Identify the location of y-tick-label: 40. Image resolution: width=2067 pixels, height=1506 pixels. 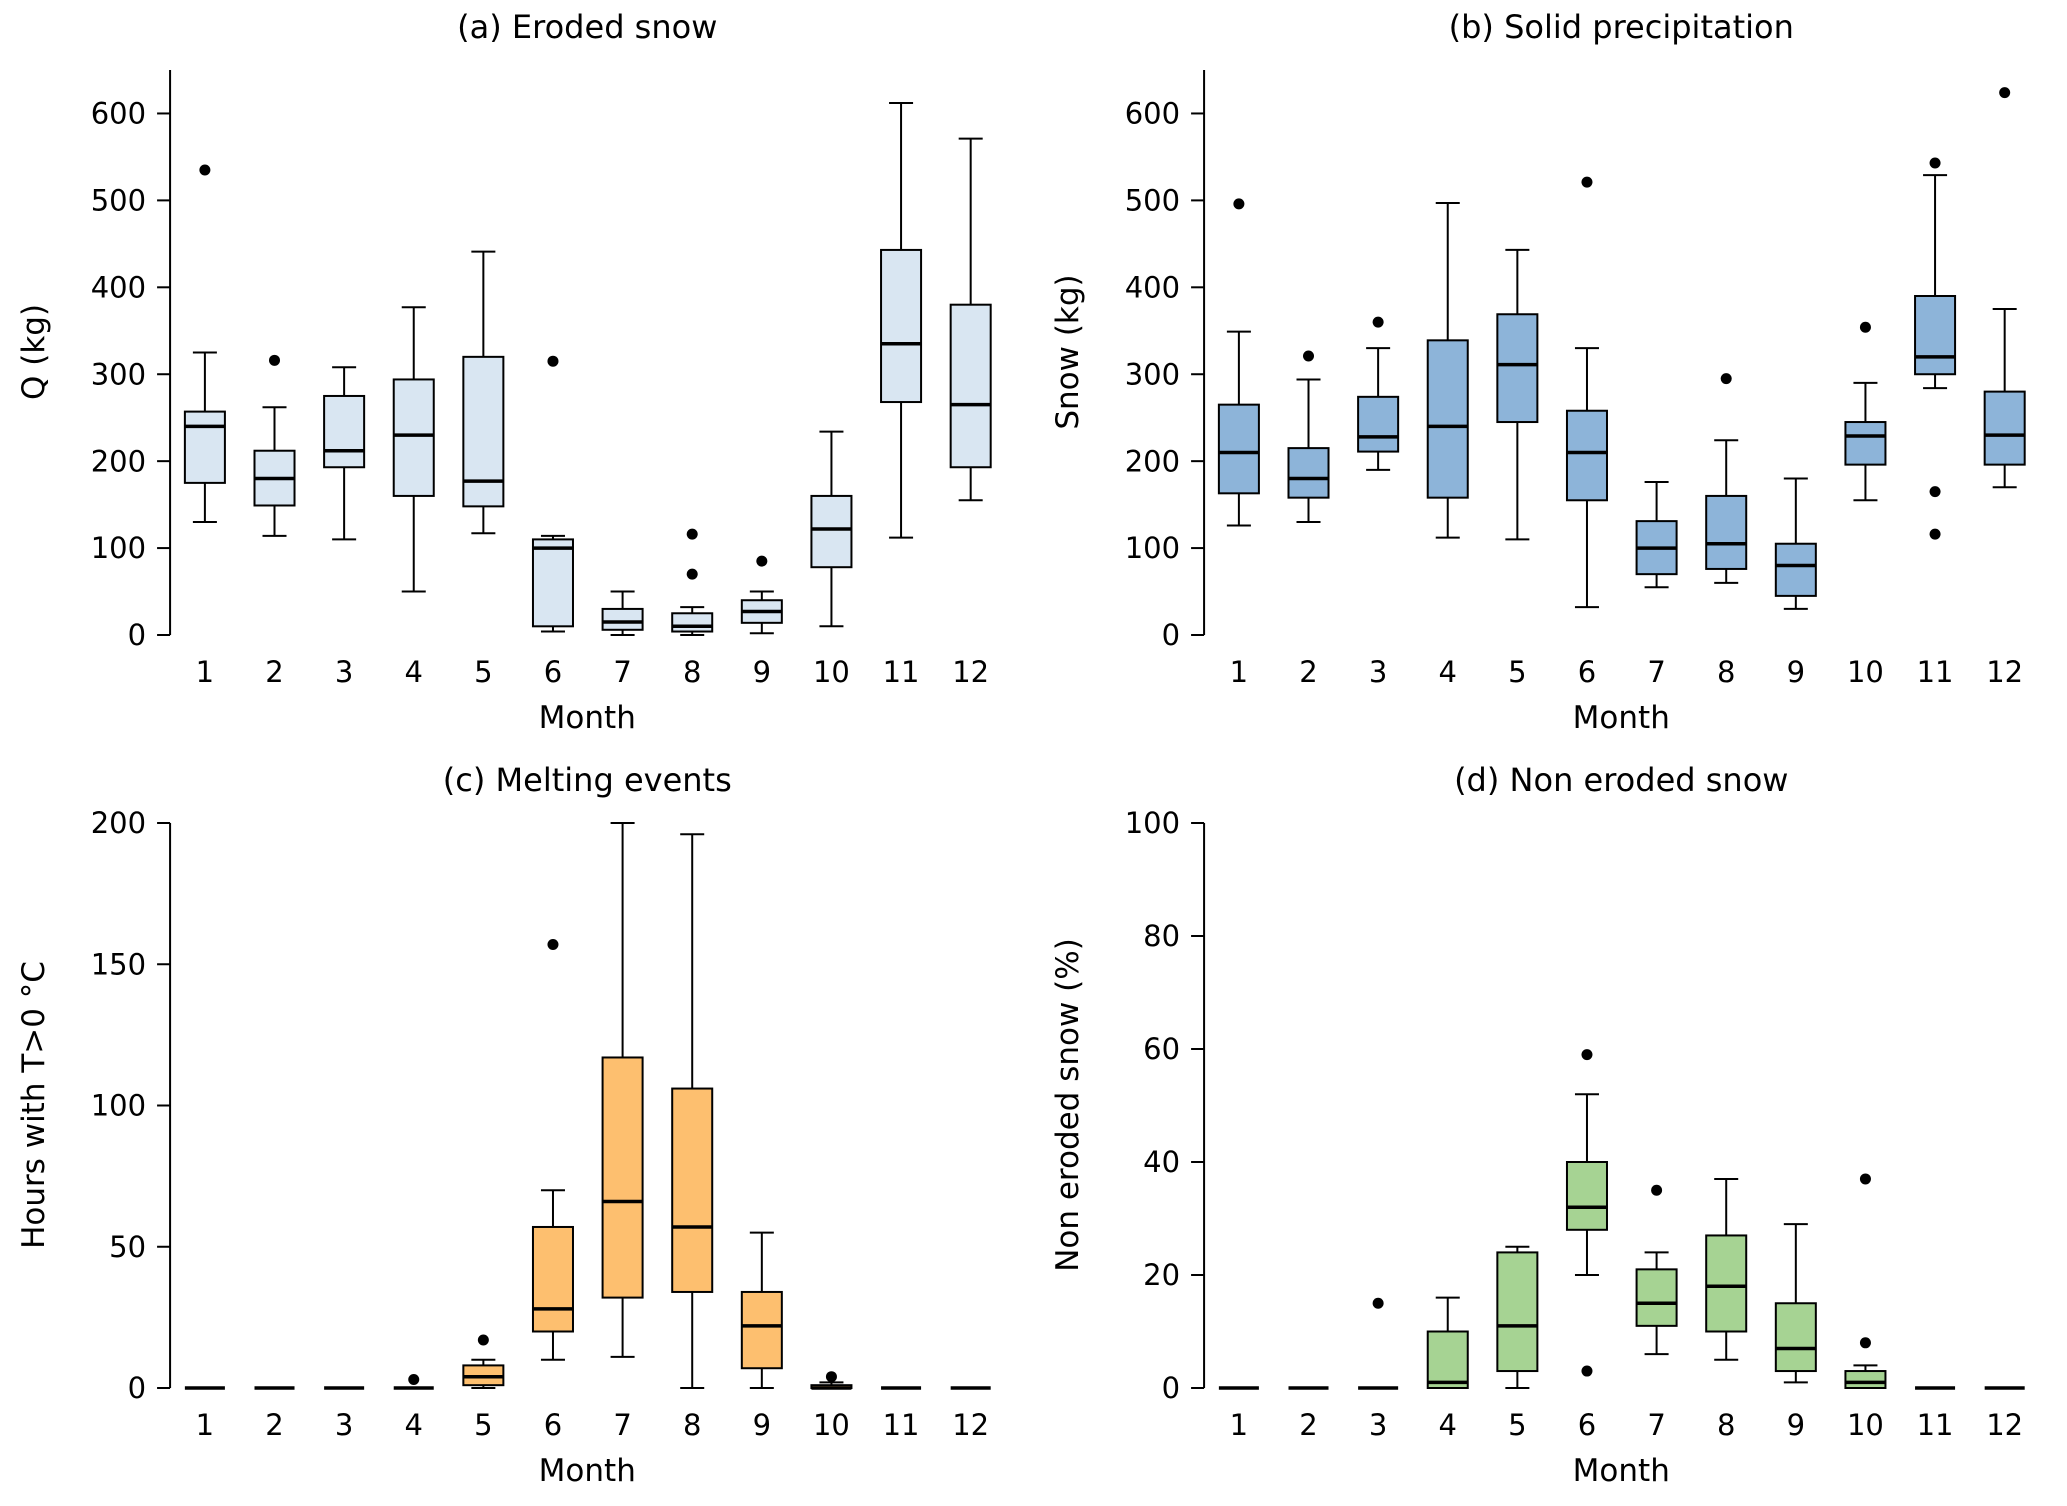
(1161, 1162).